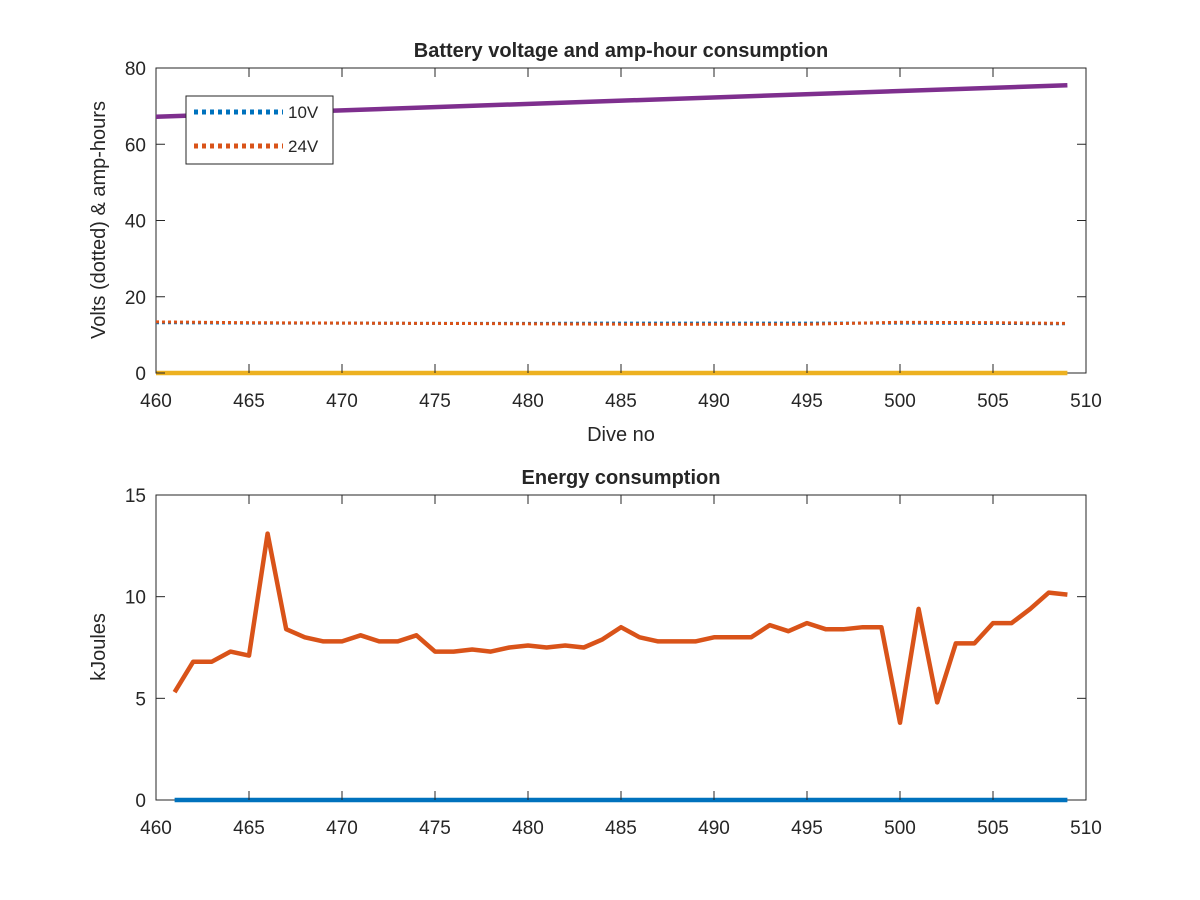  I want to click on legend-box, so click(259, 130).